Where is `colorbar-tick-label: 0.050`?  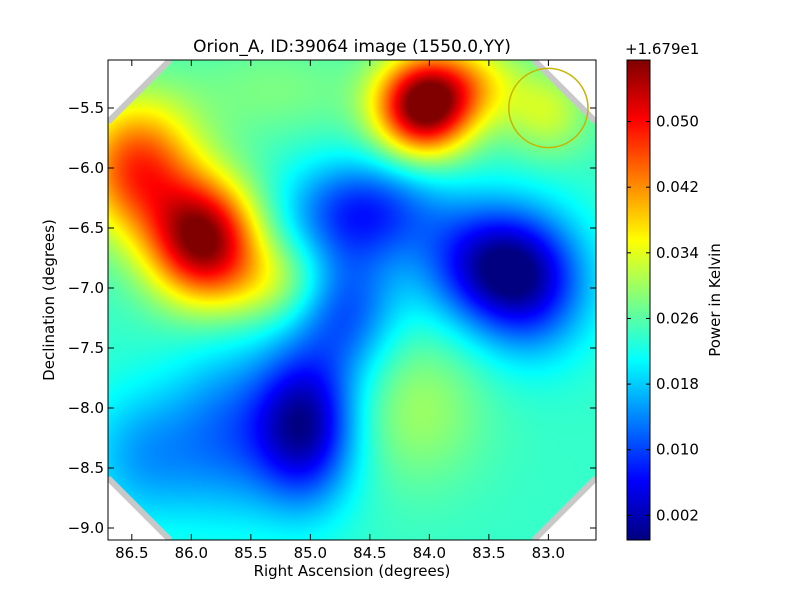
colorbar-tick-label: 0.050 is located at coordinates (677, 122).